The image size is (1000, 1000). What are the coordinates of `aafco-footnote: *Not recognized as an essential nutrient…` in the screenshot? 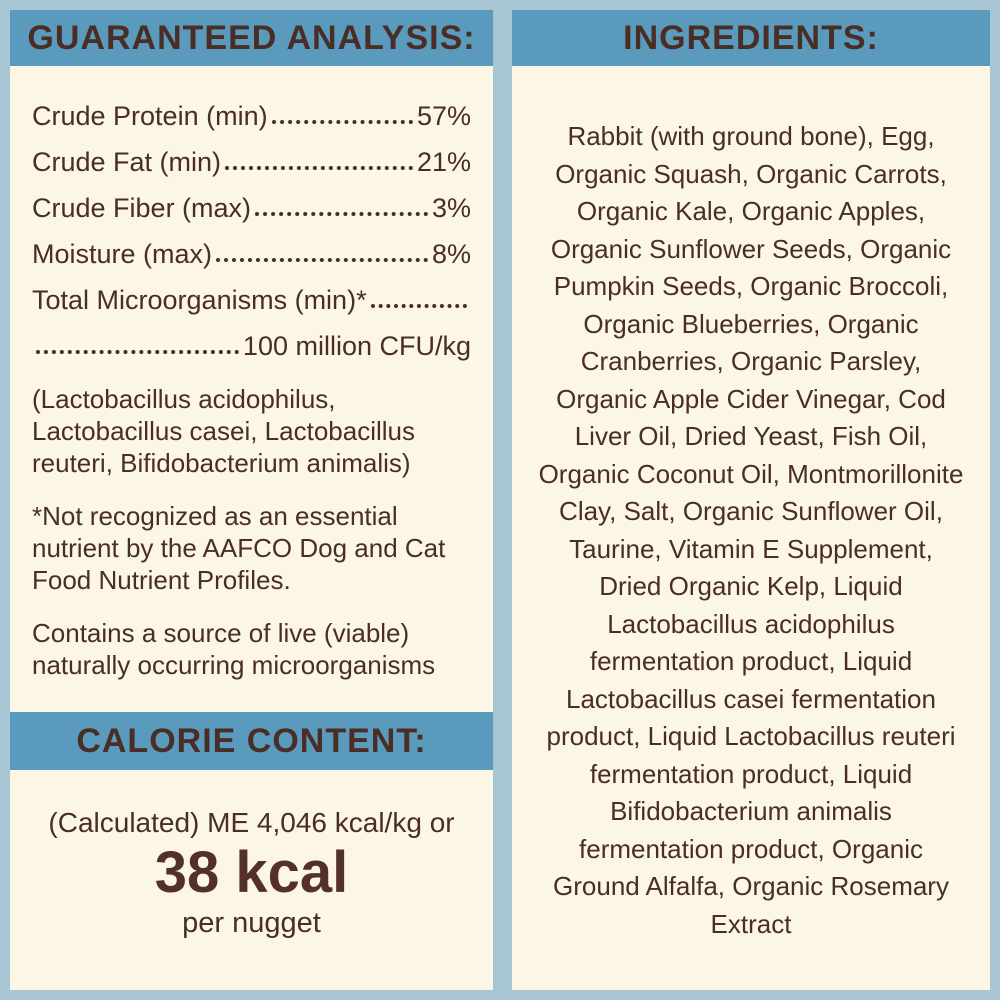 It's located at (239, 548).